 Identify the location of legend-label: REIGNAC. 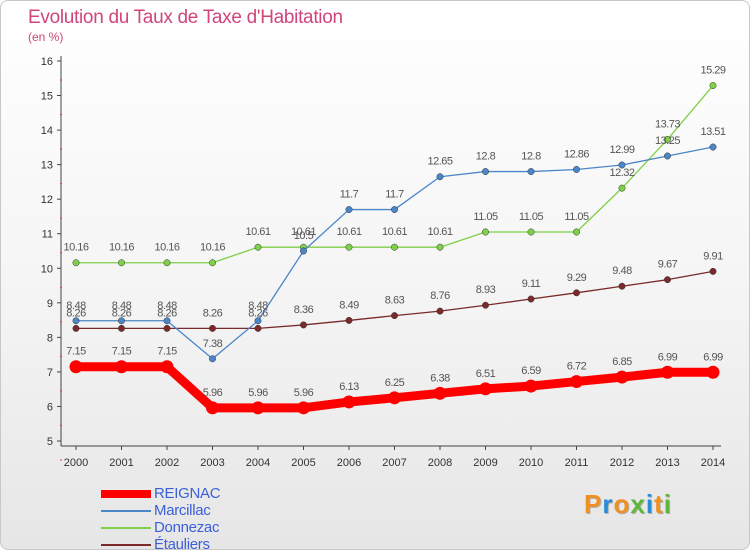
(187, 493).